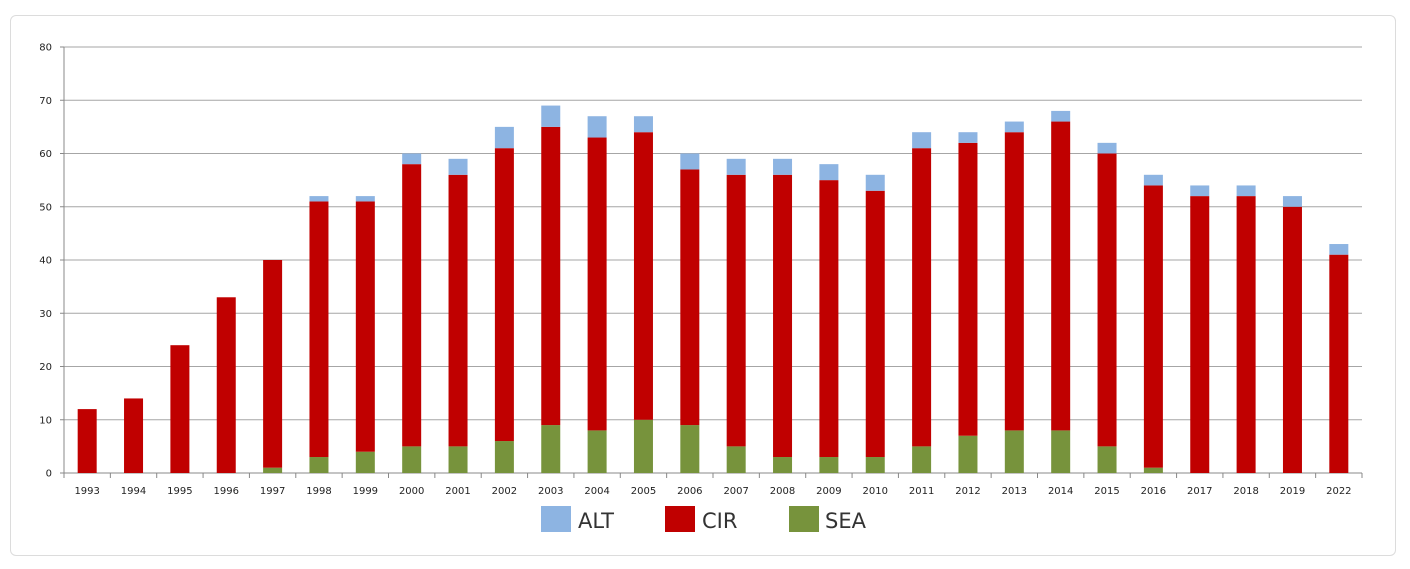 Image resolution: width=1410 pixels, height=569 pixels. What do you see at coordinates (226, 491) in the screenshot?
I see `x-tick-label: 1996` at bounding box center [226, 491].